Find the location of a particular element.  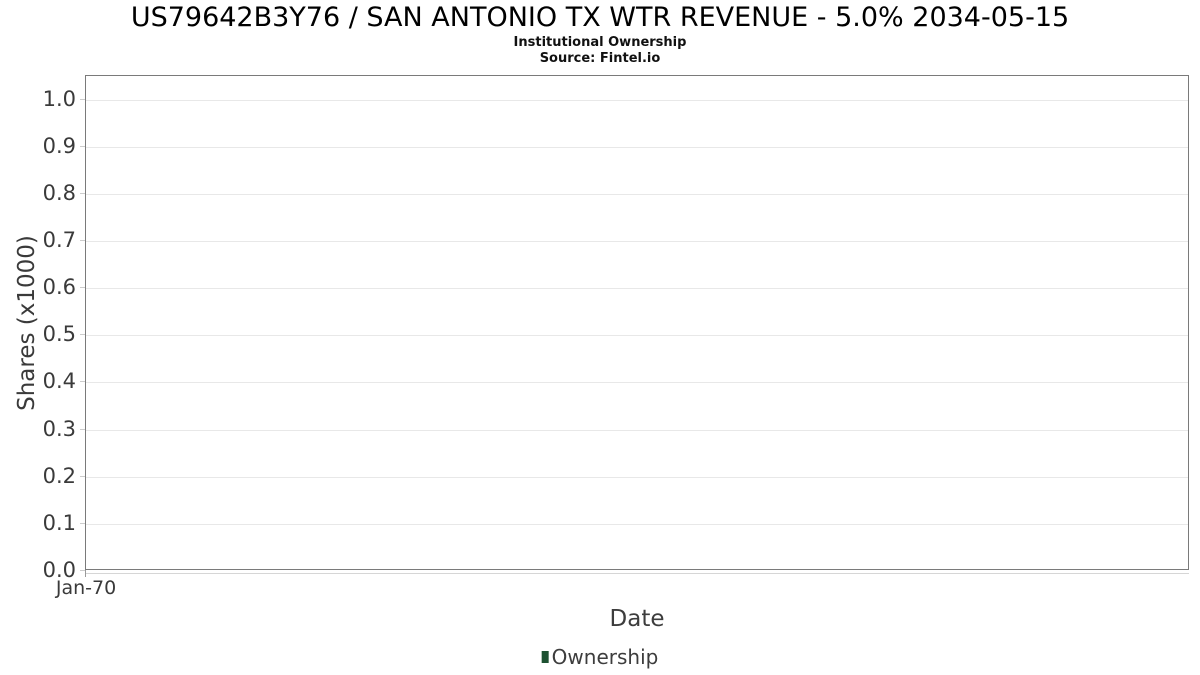

legend-marker-icon is located at coordinates (545, 657).